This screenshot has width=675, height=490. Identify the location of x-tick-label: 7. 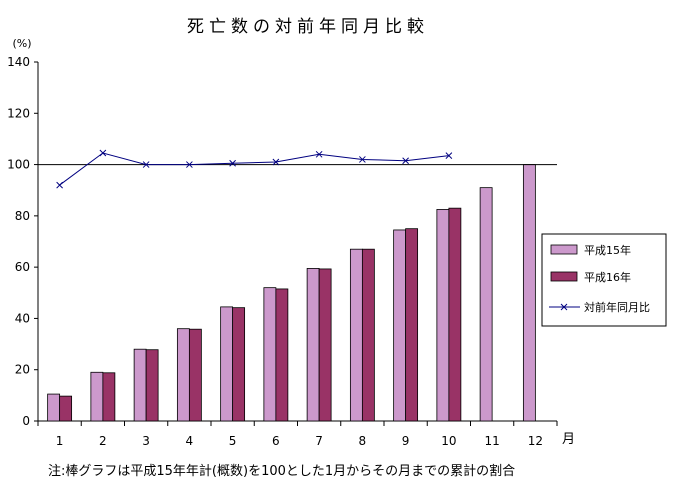
(319, 441).